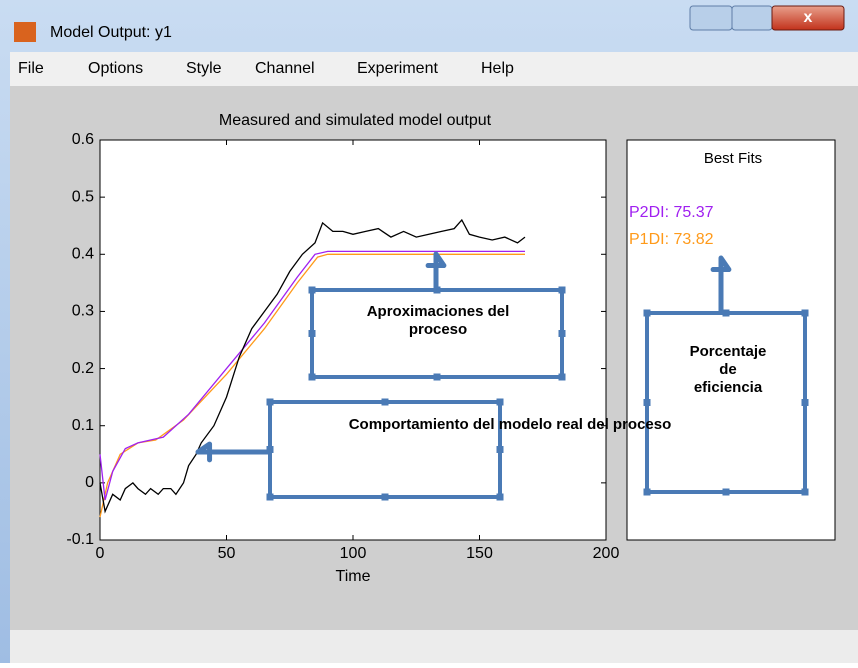  What do you see at coordinates (728, 351) in the screenshot?
I see `annotation-text: Porcentaje` at bounding box center [728, 351].